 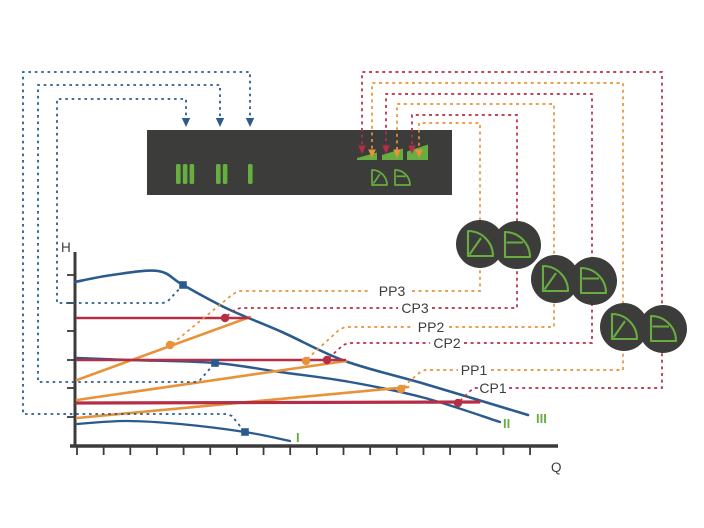 I want to click on duty-point-CP1, so click(x=458, y=403).